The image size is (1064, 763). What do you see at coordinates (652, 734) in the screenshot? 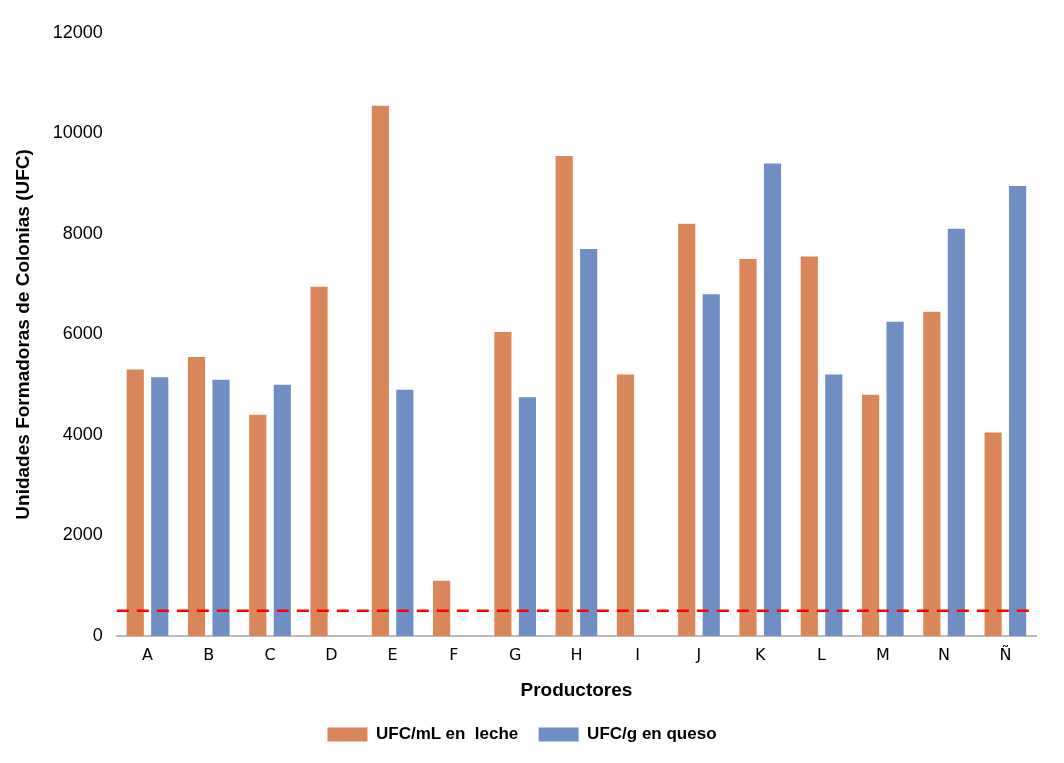
I see `legend-label: UFC/g en queso` at bounding box center [652, 734].